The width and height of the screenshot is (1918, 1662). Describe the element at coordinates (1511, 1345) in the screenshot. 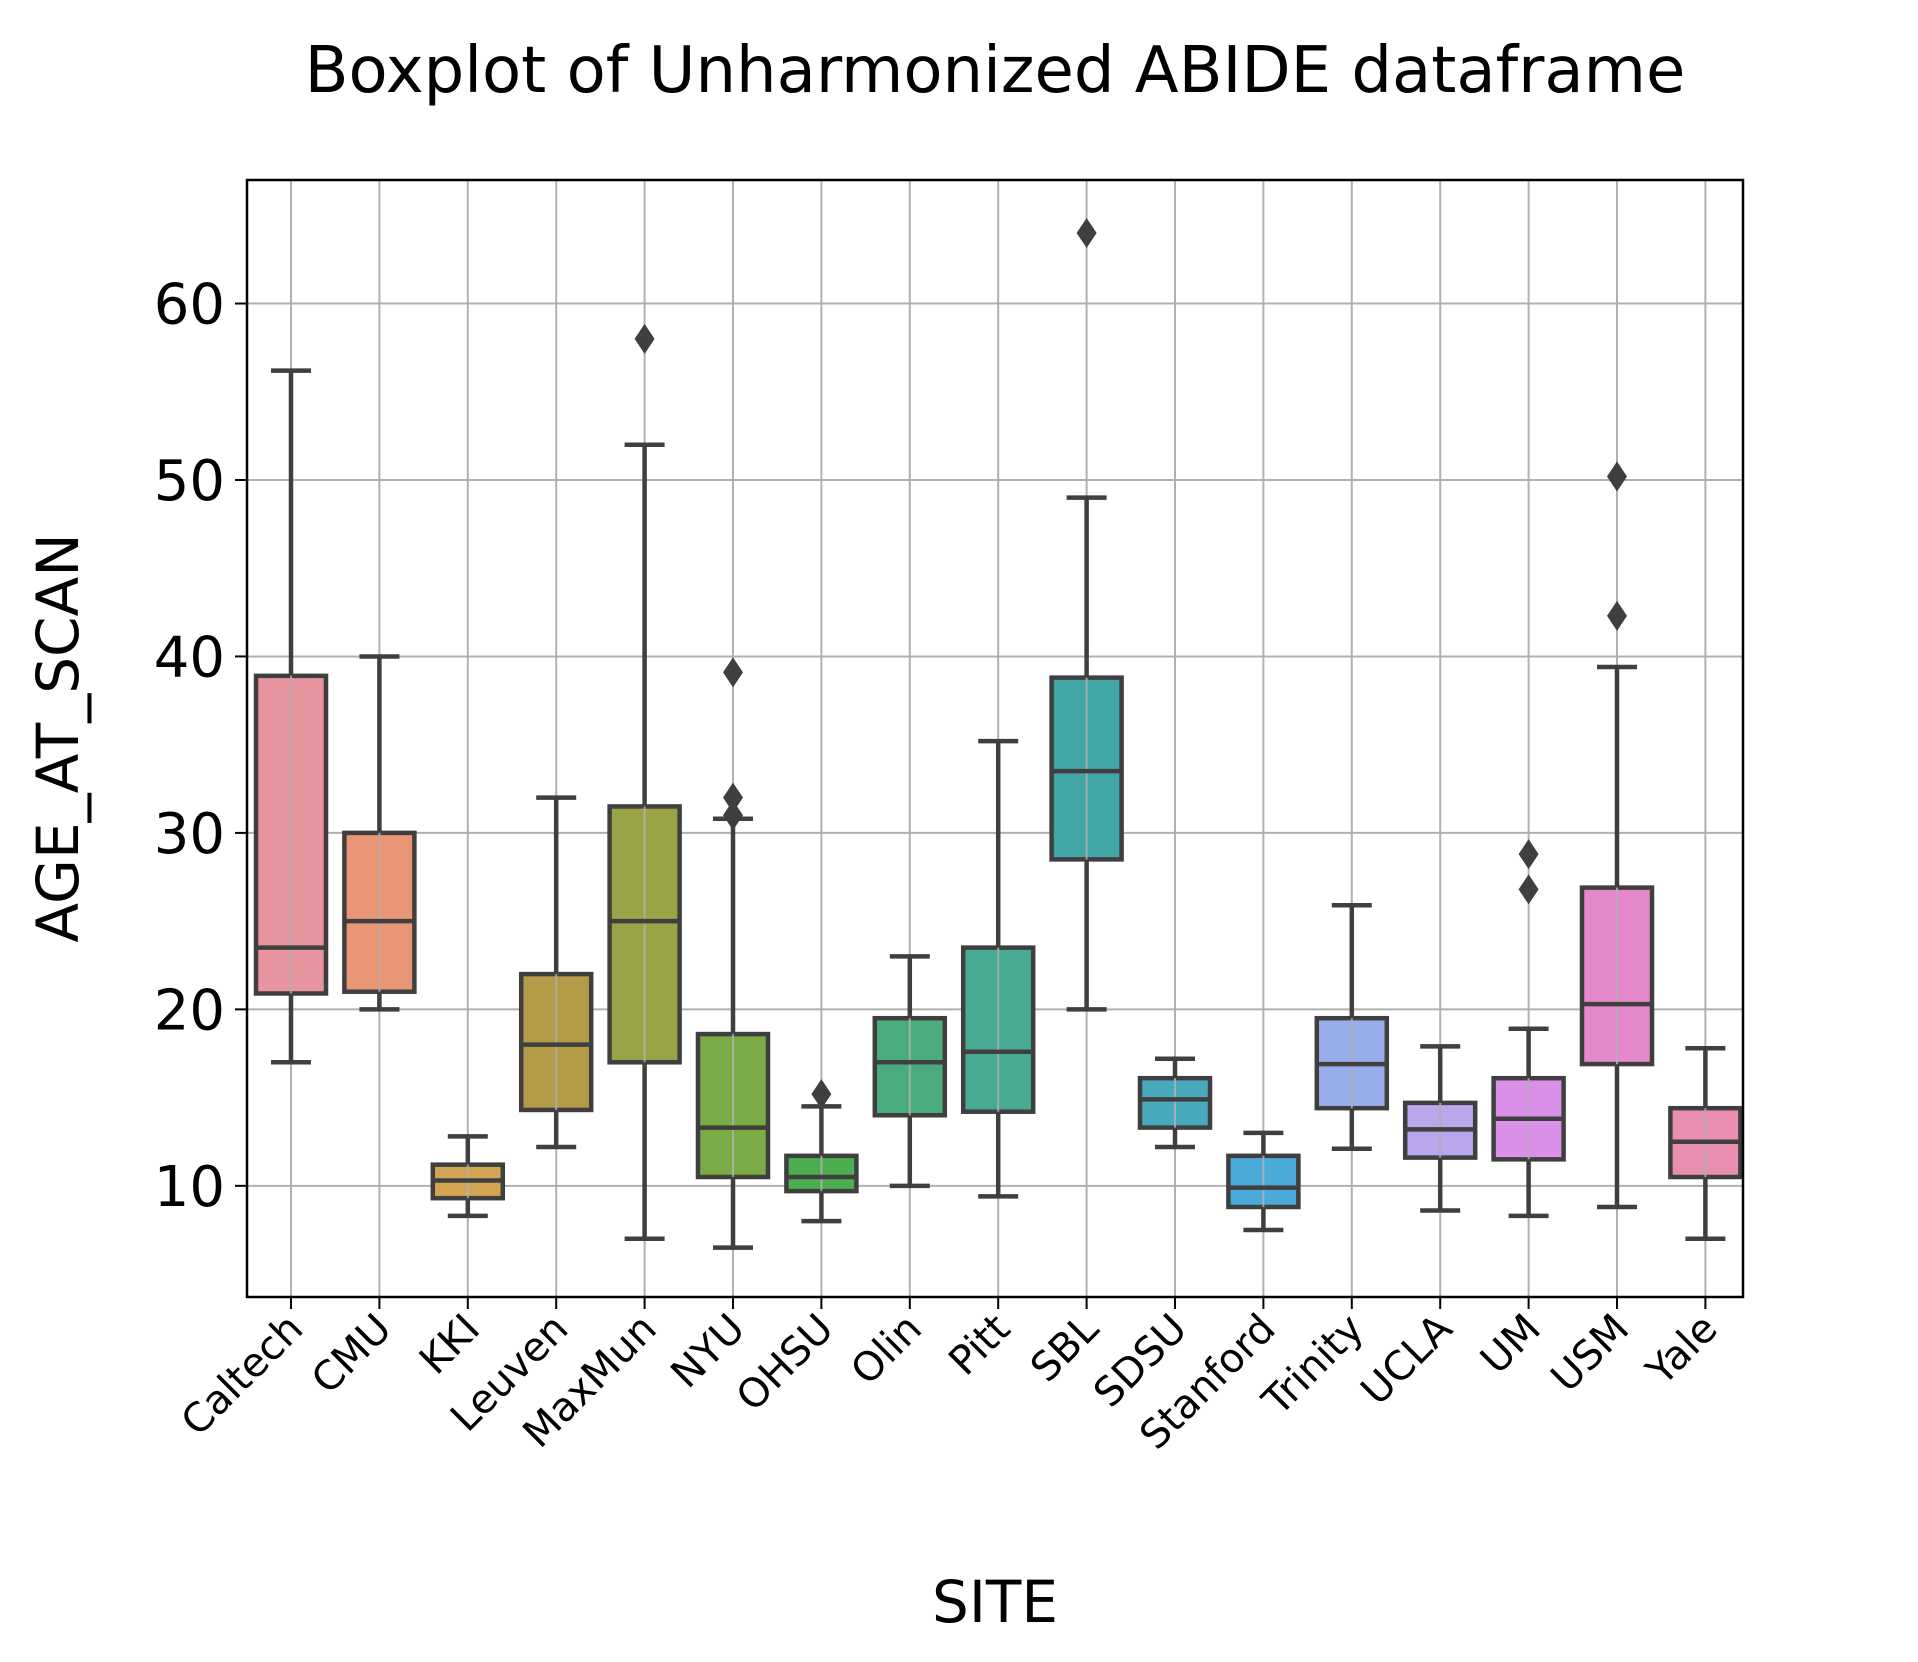

I see `x-tick-label: UM` at that location.